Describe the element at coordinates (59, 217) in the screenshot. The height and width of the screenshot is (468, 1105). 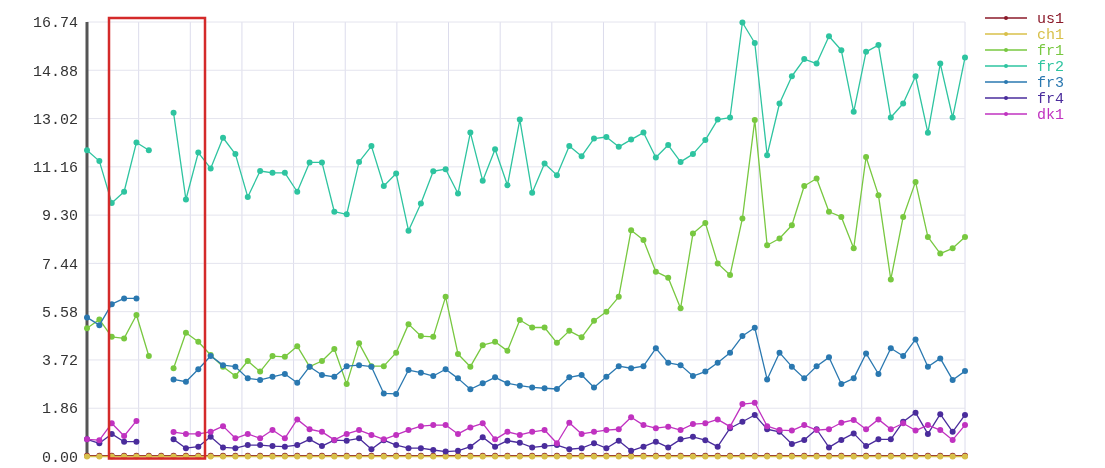
I see `y-tick-label: 9.30` at that location.